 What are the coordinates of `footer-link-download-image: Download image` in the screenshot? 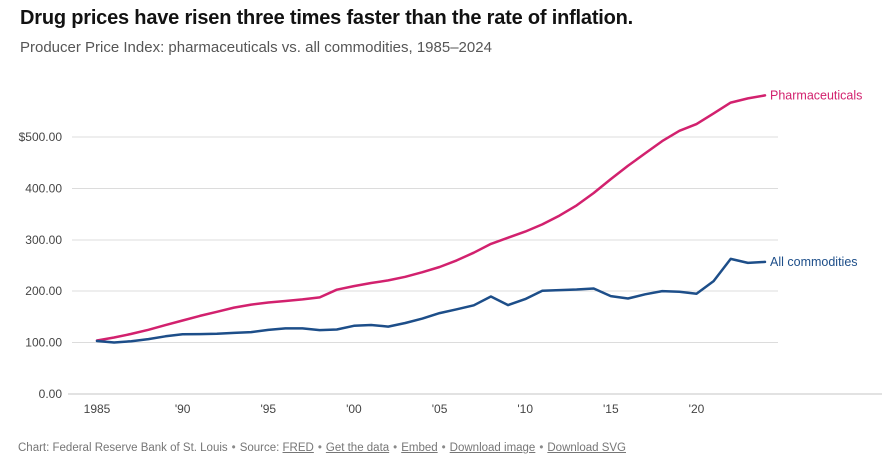 It's located at (492, 448).